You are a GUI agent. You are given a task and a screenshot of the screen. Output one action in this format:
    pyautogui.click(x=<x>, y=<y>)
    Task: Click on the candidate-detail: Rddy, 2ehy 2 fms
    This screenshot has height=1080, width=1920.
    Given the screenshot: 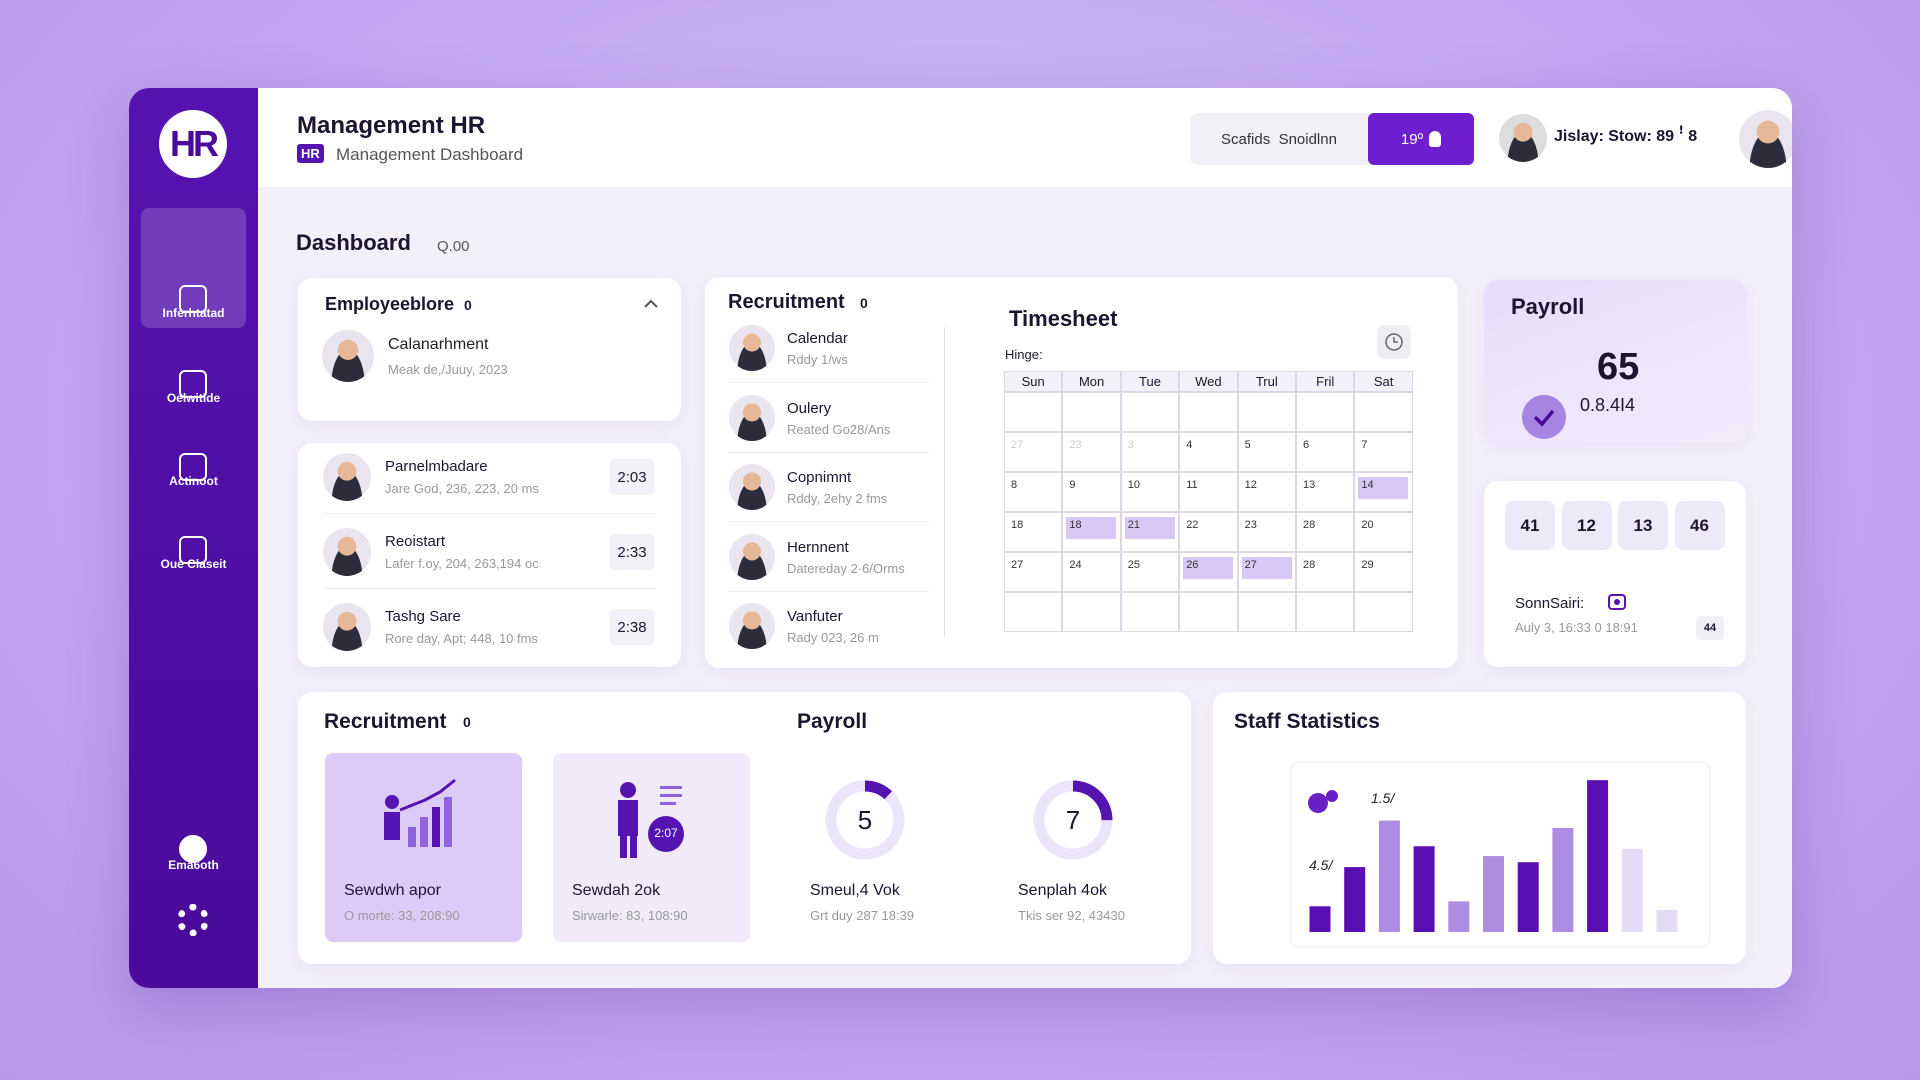 What is the action you would take?
    pyautogui.click(x=837, y=498)
    